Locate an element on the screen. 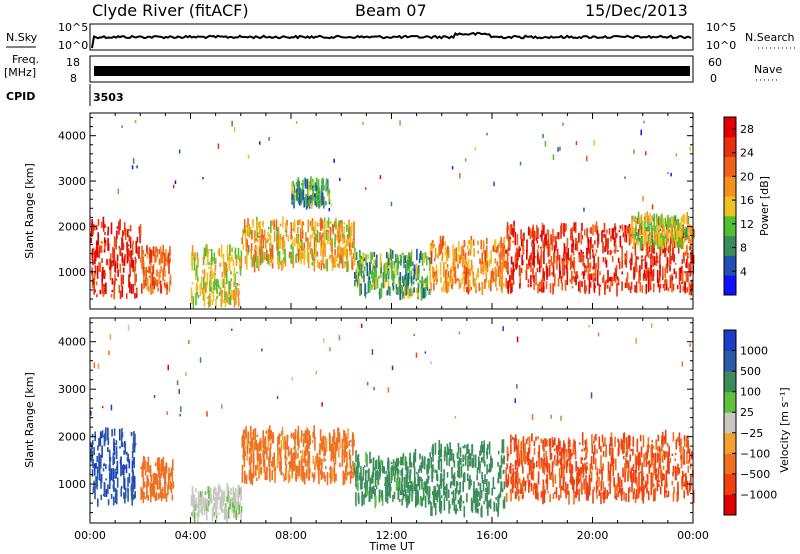 The image size is (800, 554). noise-right-tick-bottom: 10^0 is located at coordinates (721, 45).